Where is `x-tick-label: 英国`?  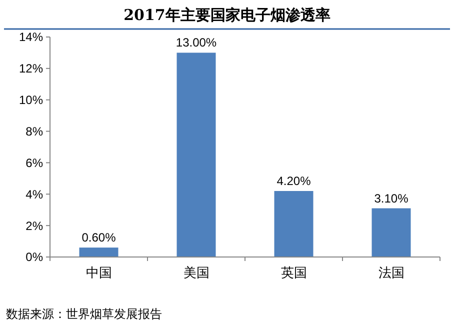 x-tick-label: 英国 is located at coordinates (293, 272).